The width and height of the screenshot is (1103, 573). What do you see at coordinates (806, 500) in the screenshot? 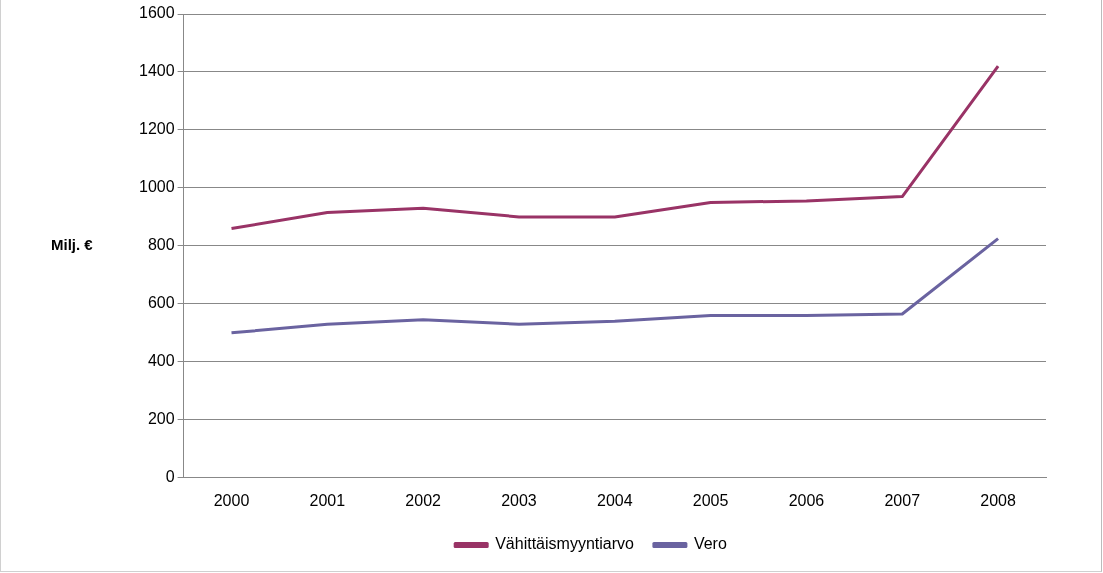
I see `x-tick-label: 2006` at bounding box center [806, 500].